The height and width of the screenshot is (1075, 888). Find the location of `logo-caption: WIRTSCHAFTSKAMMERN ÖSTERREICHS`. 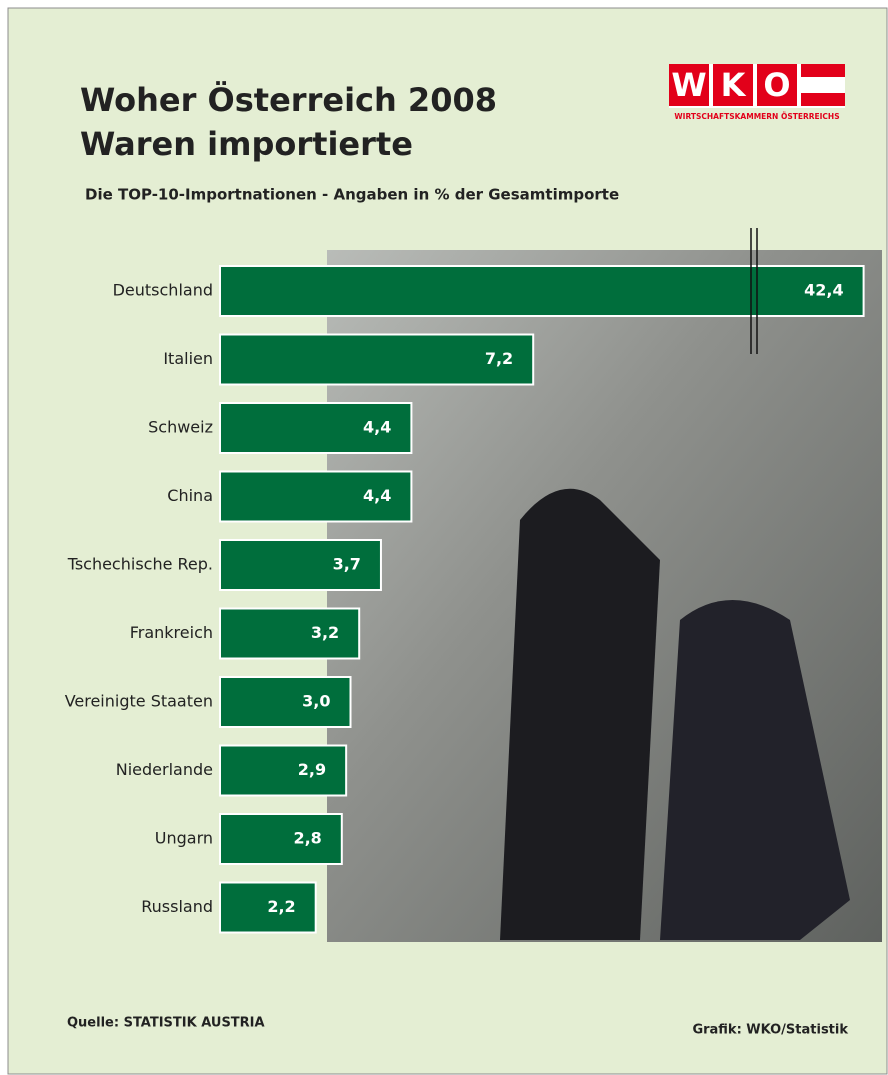

logo-caption: WIRTSCHAFTSKAMMERN ÖSTERREICHS is located at coordinates (756, 116).